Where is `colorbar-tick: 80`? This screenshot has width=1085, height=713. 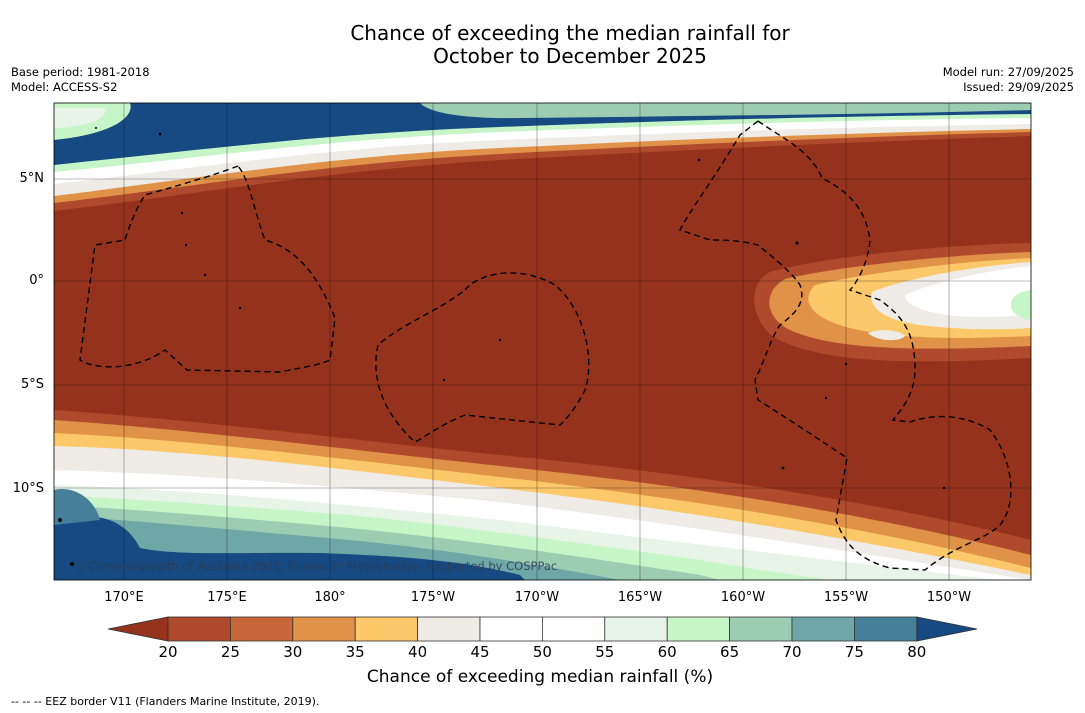
colorbar-tick: 80 is located at coordinates (917, 652).